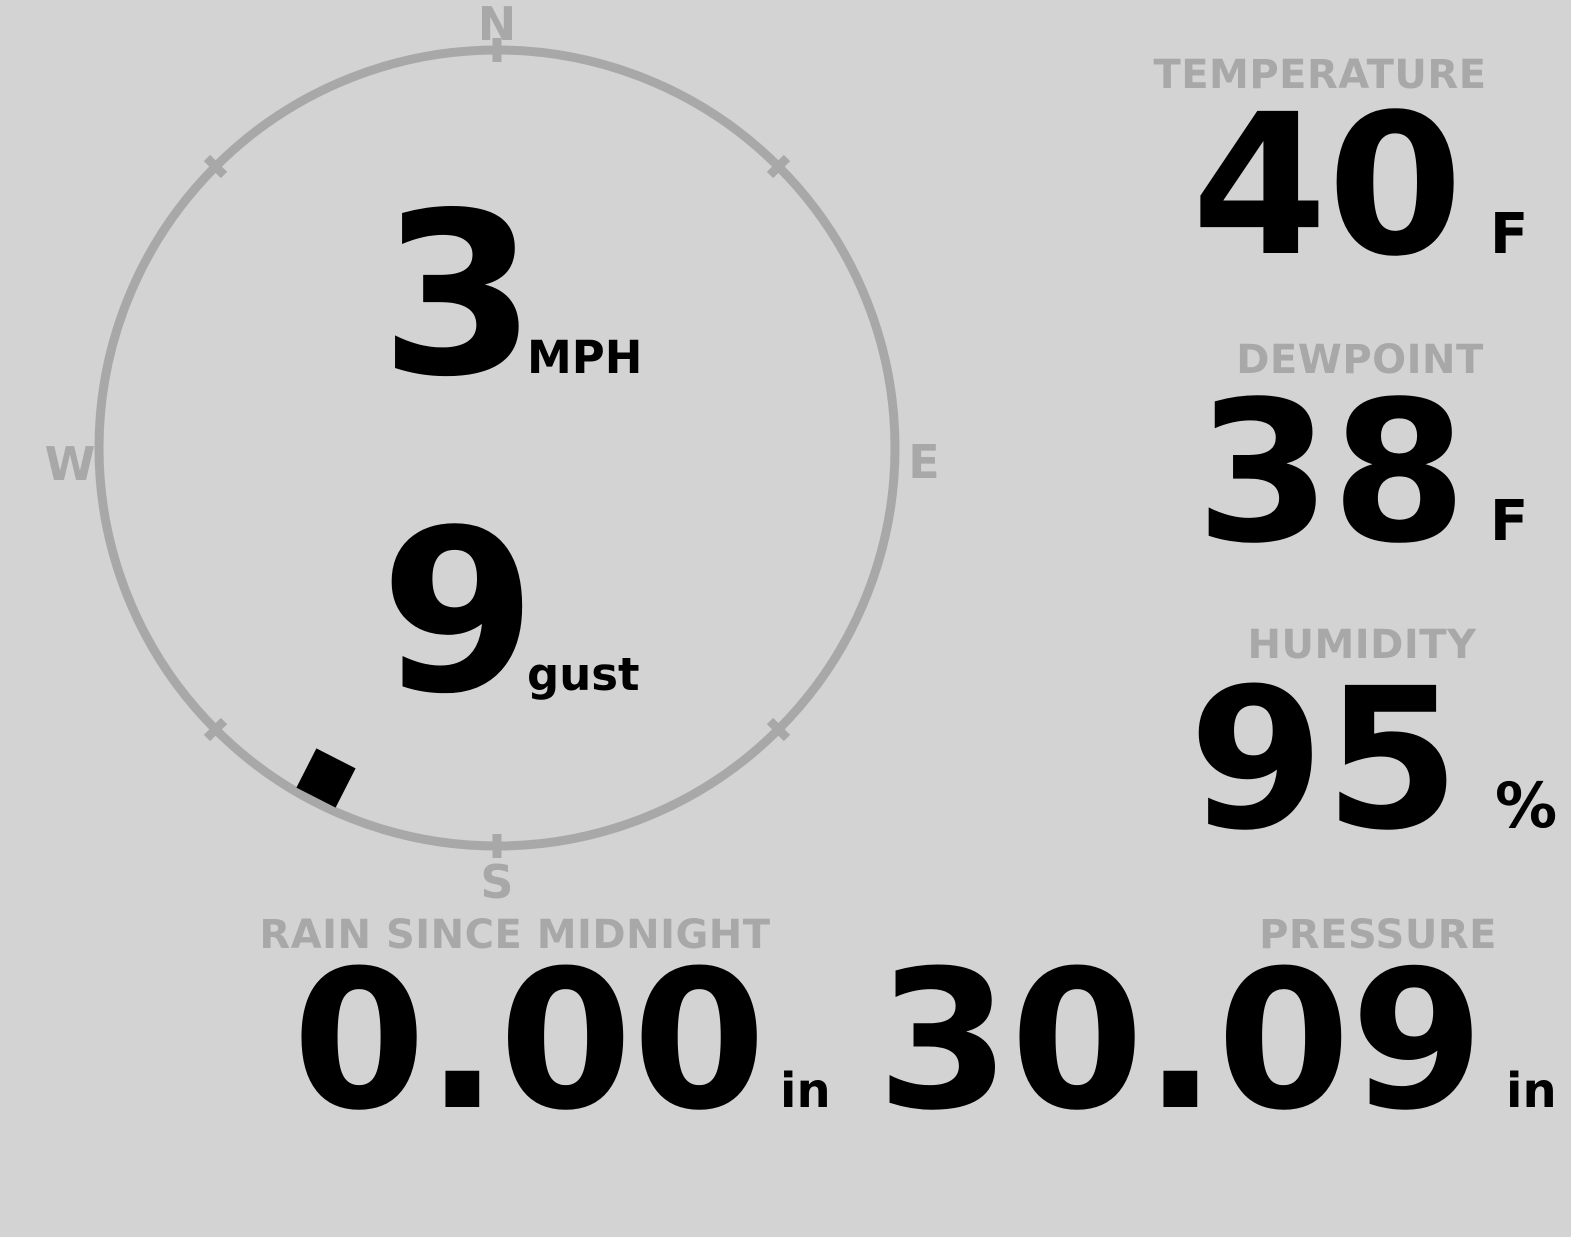 This screenshot has width=1571, height=1237. I want to click on rain-section: RAIN SINCE MIDNIGHT 0.00 in, so click(544, 1032).